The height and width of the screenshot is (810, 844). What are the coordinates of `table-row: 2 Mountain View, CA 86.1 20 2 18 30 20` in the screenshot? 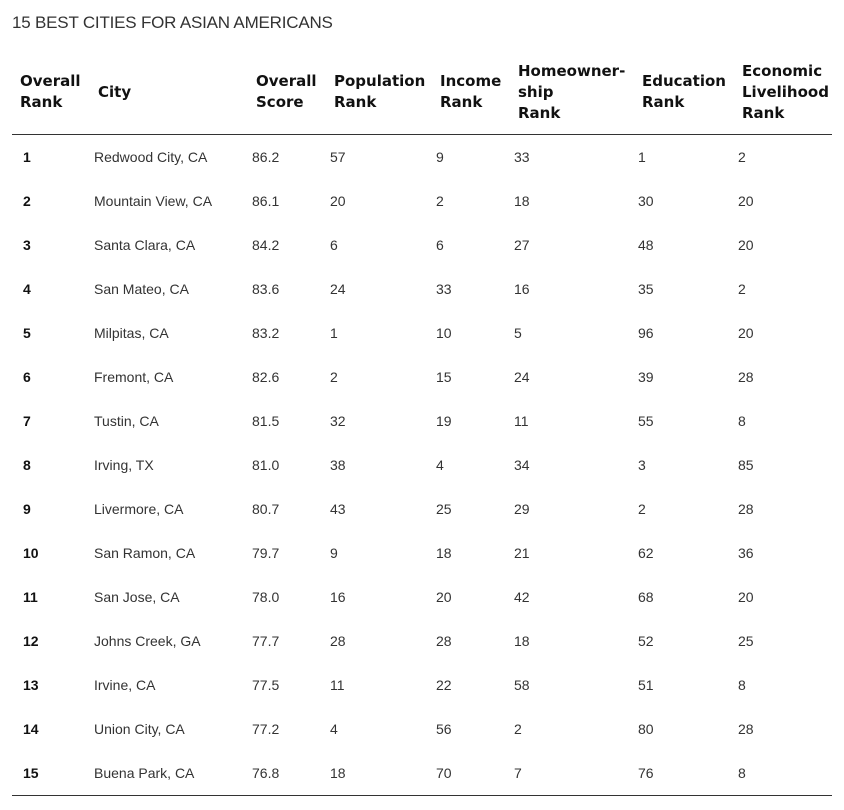 It's located at (422, 201).